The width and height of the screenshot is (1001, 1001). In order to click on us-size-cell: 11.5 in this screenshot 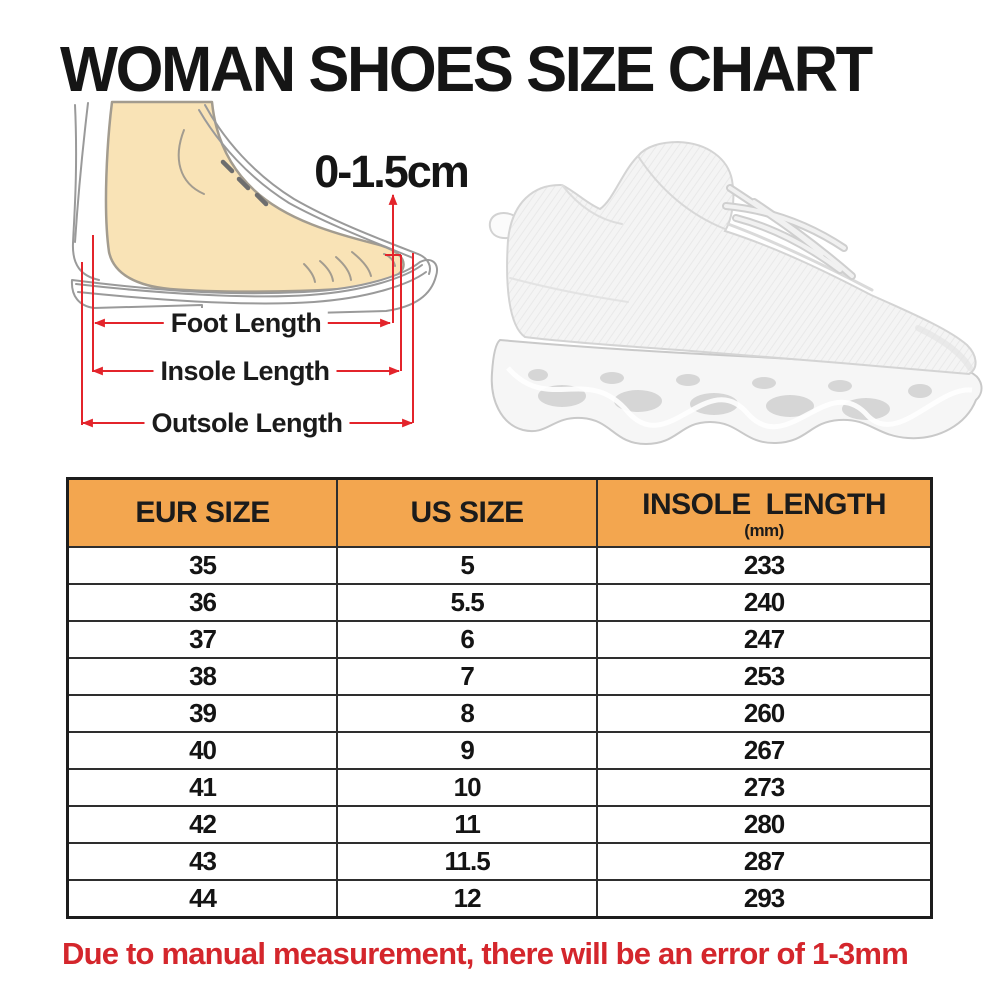, I will do `click(467, 861)`.